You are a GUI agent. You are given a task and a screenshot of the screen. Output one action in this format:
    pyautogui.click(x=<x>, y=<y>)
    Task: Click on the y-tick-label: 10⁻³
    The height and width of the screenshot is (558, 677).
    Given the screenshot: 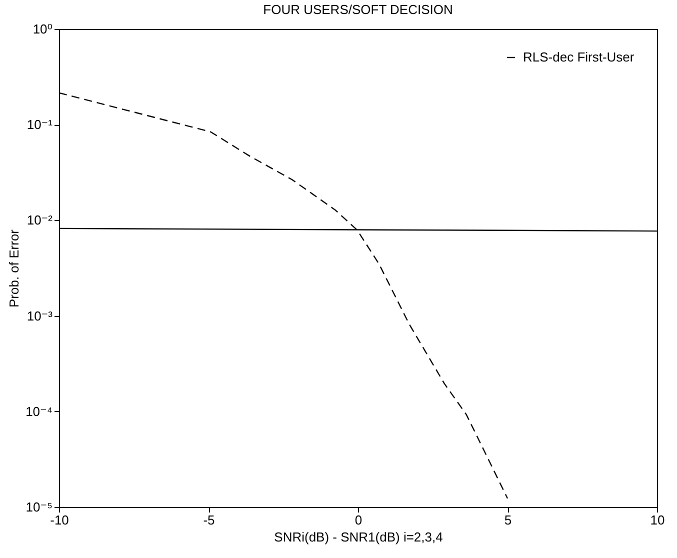 What is the action you would take?
    pyautogui.click(x=40, y=316)
    